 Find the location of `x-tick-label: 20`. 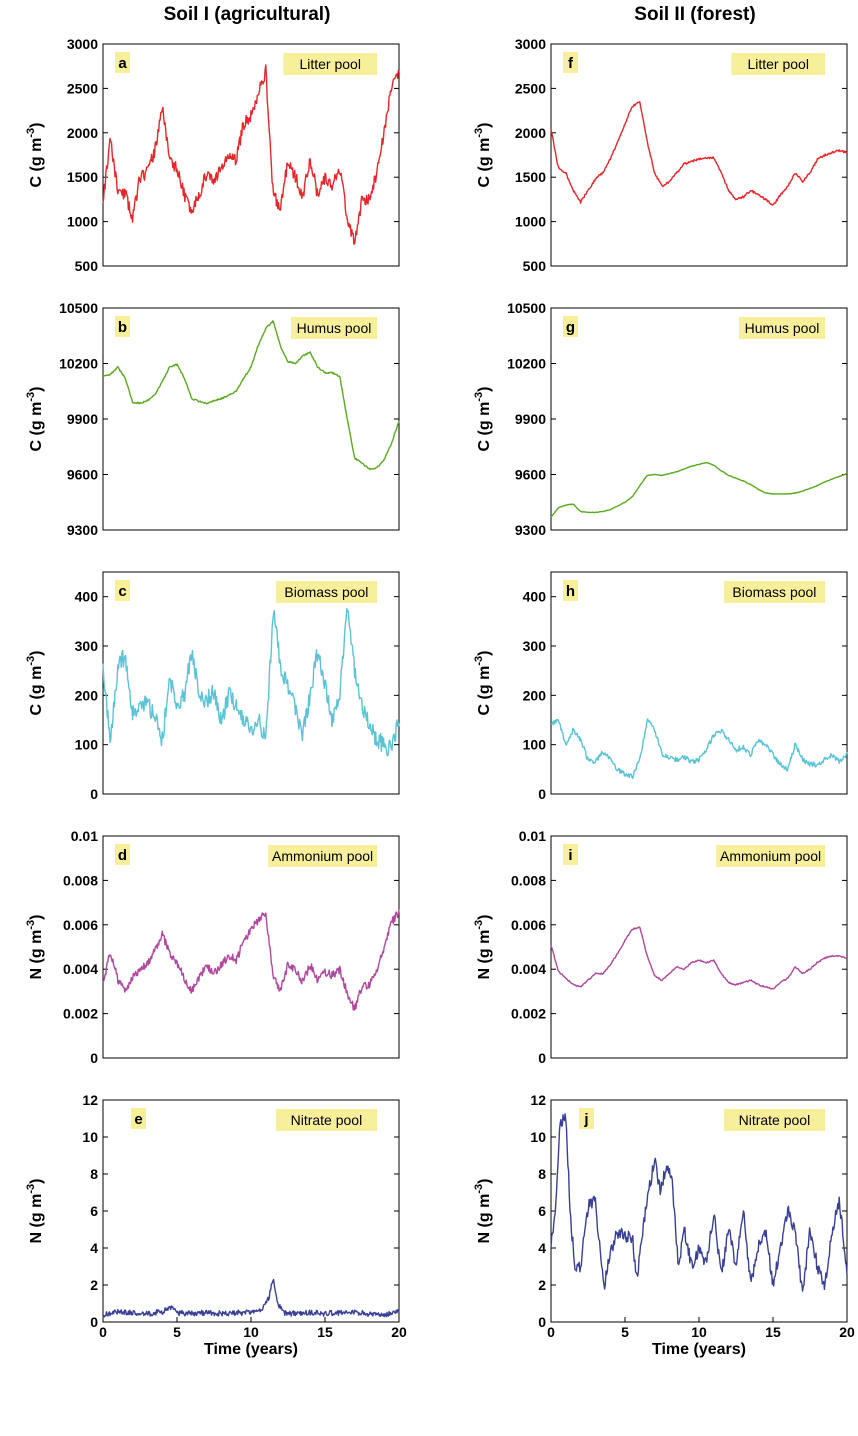

x-tick-label: 20 is located at coordinates (847, 1332).